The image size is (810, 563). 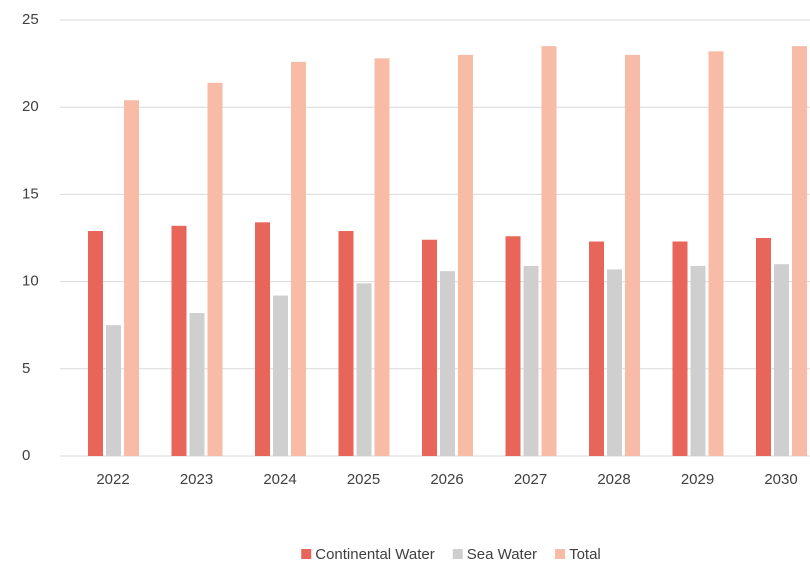 I want to click on x-tick-label: 2028, so click(x=613, y=479).